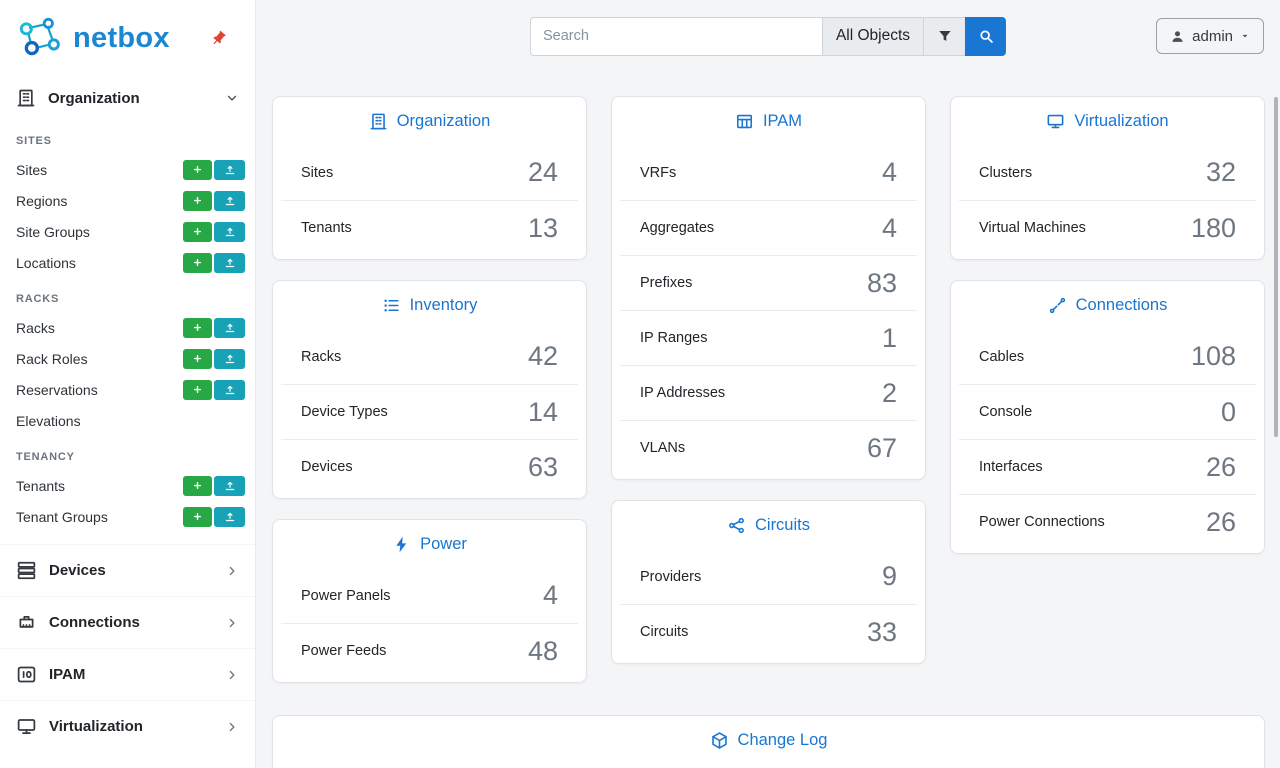 The width and height of the screenshot is (1280, 768). I want to click on stat-row-device-types: Device Types 14, so click(429, 411).